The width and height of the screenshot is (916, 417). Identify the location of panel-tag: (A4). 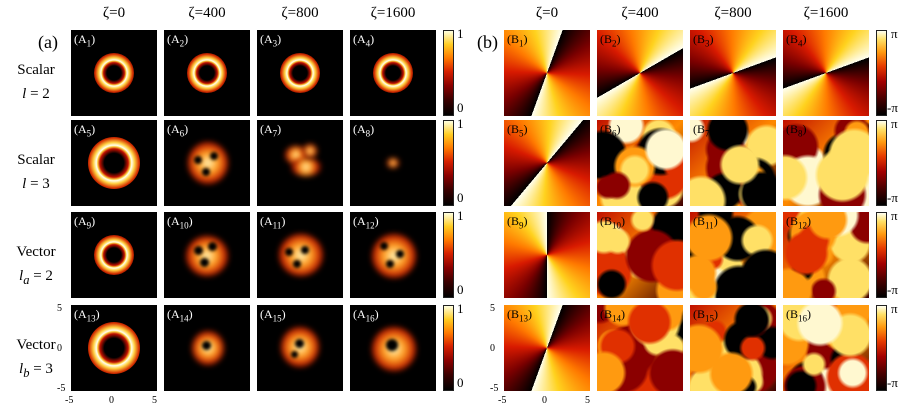
(364, 40).